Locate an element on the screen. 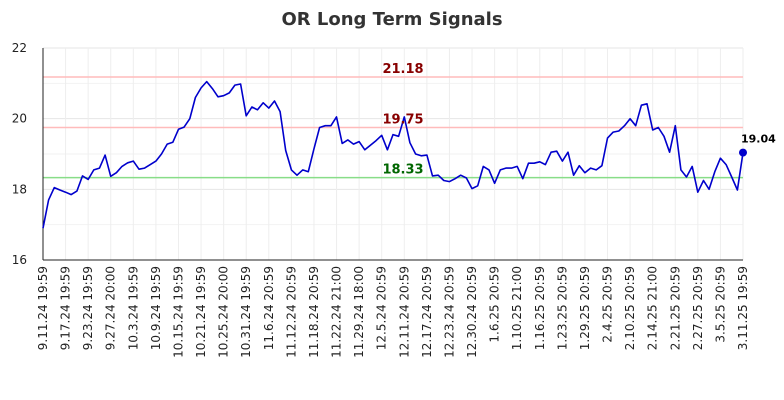  x-tick-label: 11.29.24 18:00 is located at coordinates (359, 312).